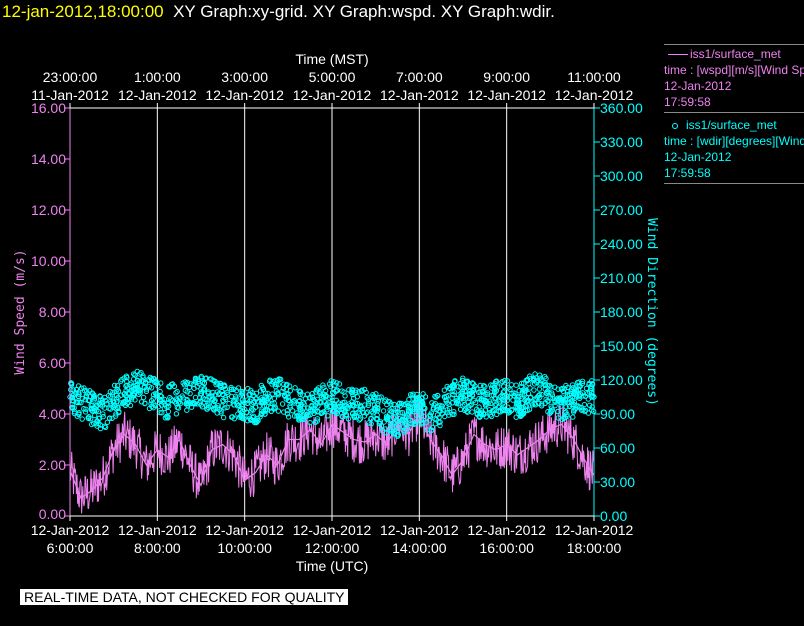 The image size is (804, 626). What do you see at coordinates (52, 414) in the screenshot?
I see `left-tick-label: 4.00` at bounding box center [52, 414].